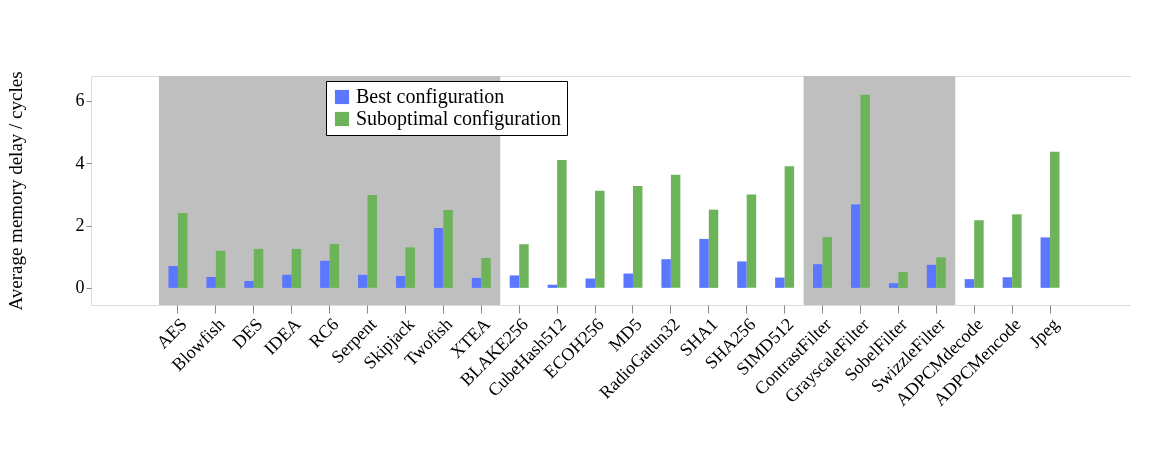 Image resolution: width=1165 pixels, height=454 pixels. I want to click on y-tick-label: 4, so click(80, 162).